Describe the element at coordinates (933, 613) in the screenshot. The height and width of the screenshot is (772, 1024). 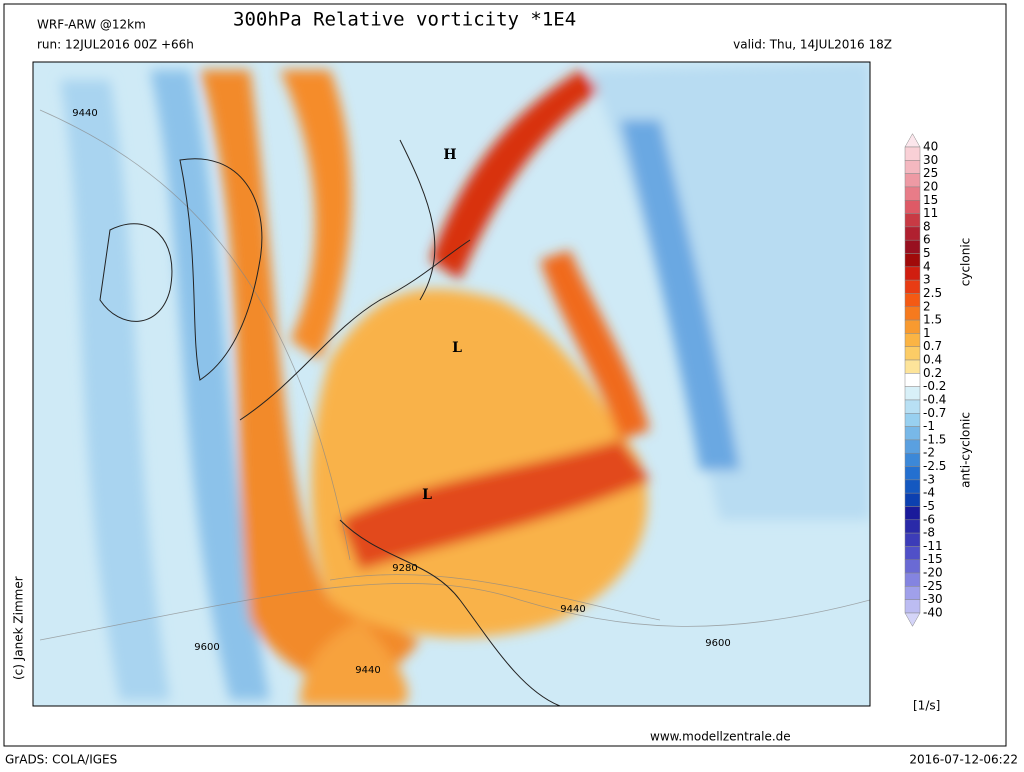
I see `colorbar-label: -40` at that location.